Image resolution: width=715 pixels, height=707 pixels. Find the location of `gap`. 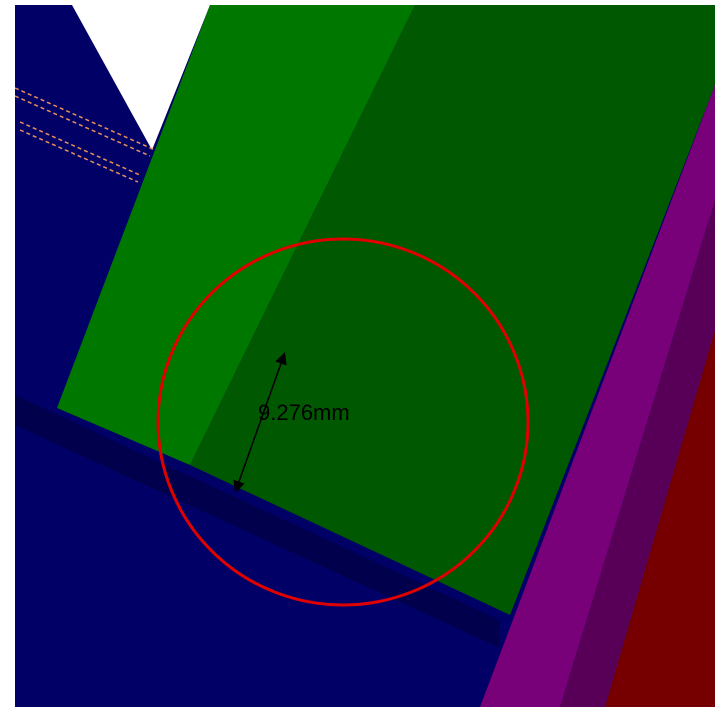

gap is located at coordinates (141, 77).